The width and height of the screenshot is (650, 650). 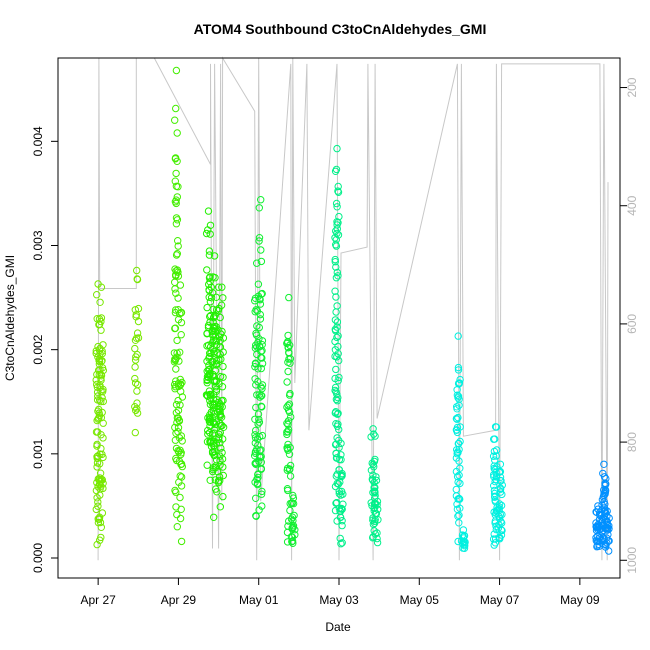 I want to click on y2-tick-label: 200, so click(x=632, y=87).